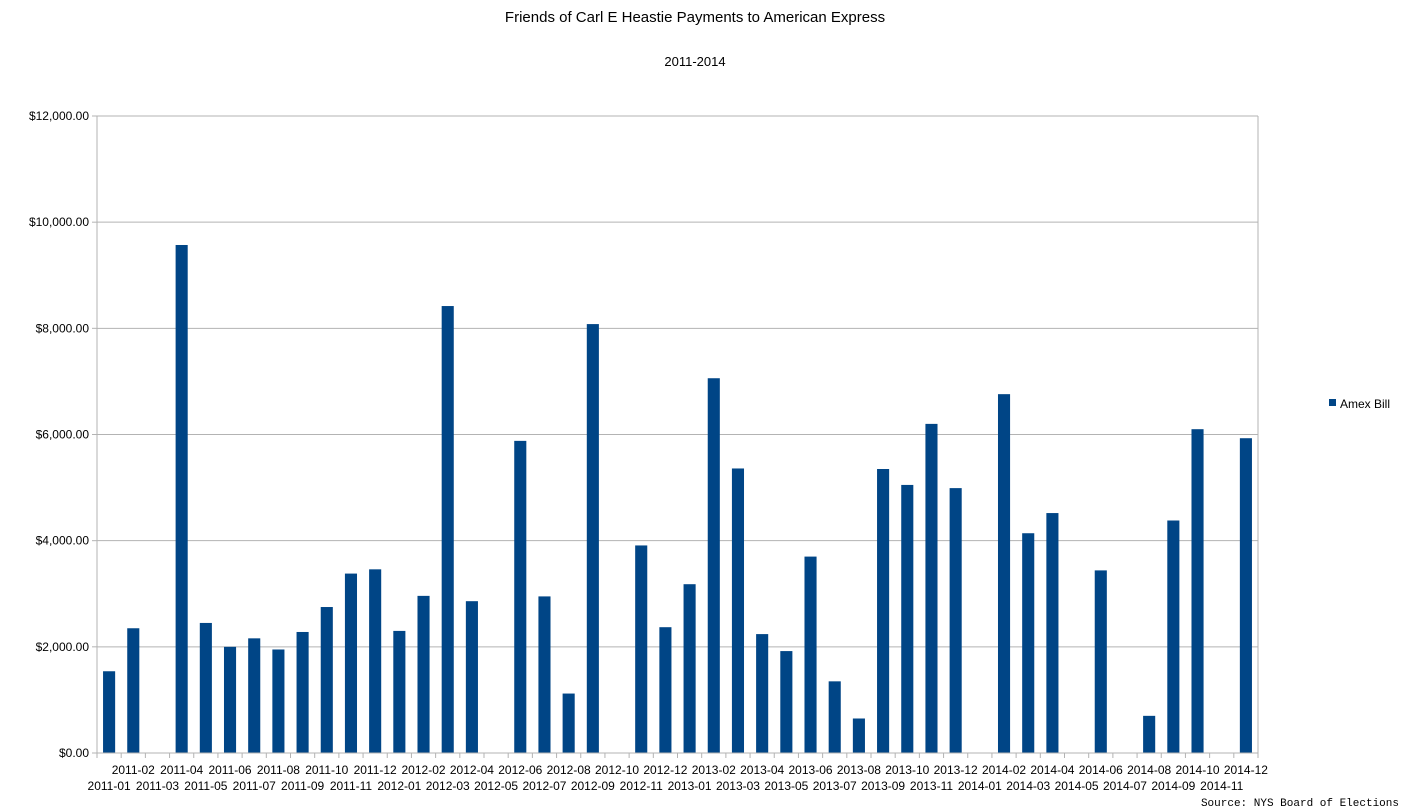 Image resolution: width=1404 pixels, height=811 pixels. Describe the element at coordinates (1198, 770) in the screenshot. I see `x-tick-label: 2014-10` at that location.